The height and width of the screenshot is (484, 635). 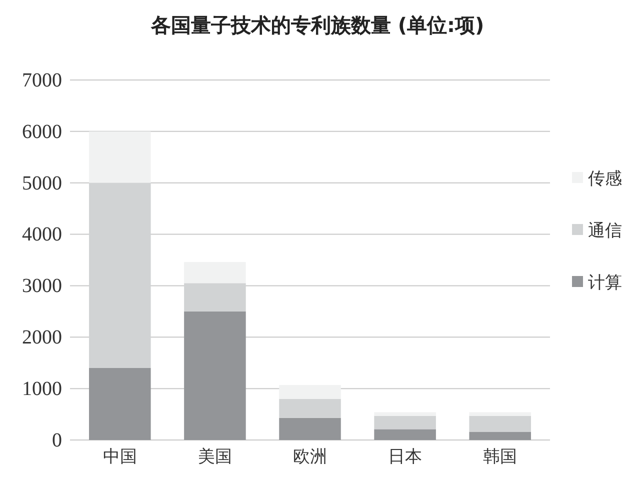 What do you see at coordinates (119, 457) in the screenshot?
I see `x-tick-label: 中国` at bounding box center [119, 457].